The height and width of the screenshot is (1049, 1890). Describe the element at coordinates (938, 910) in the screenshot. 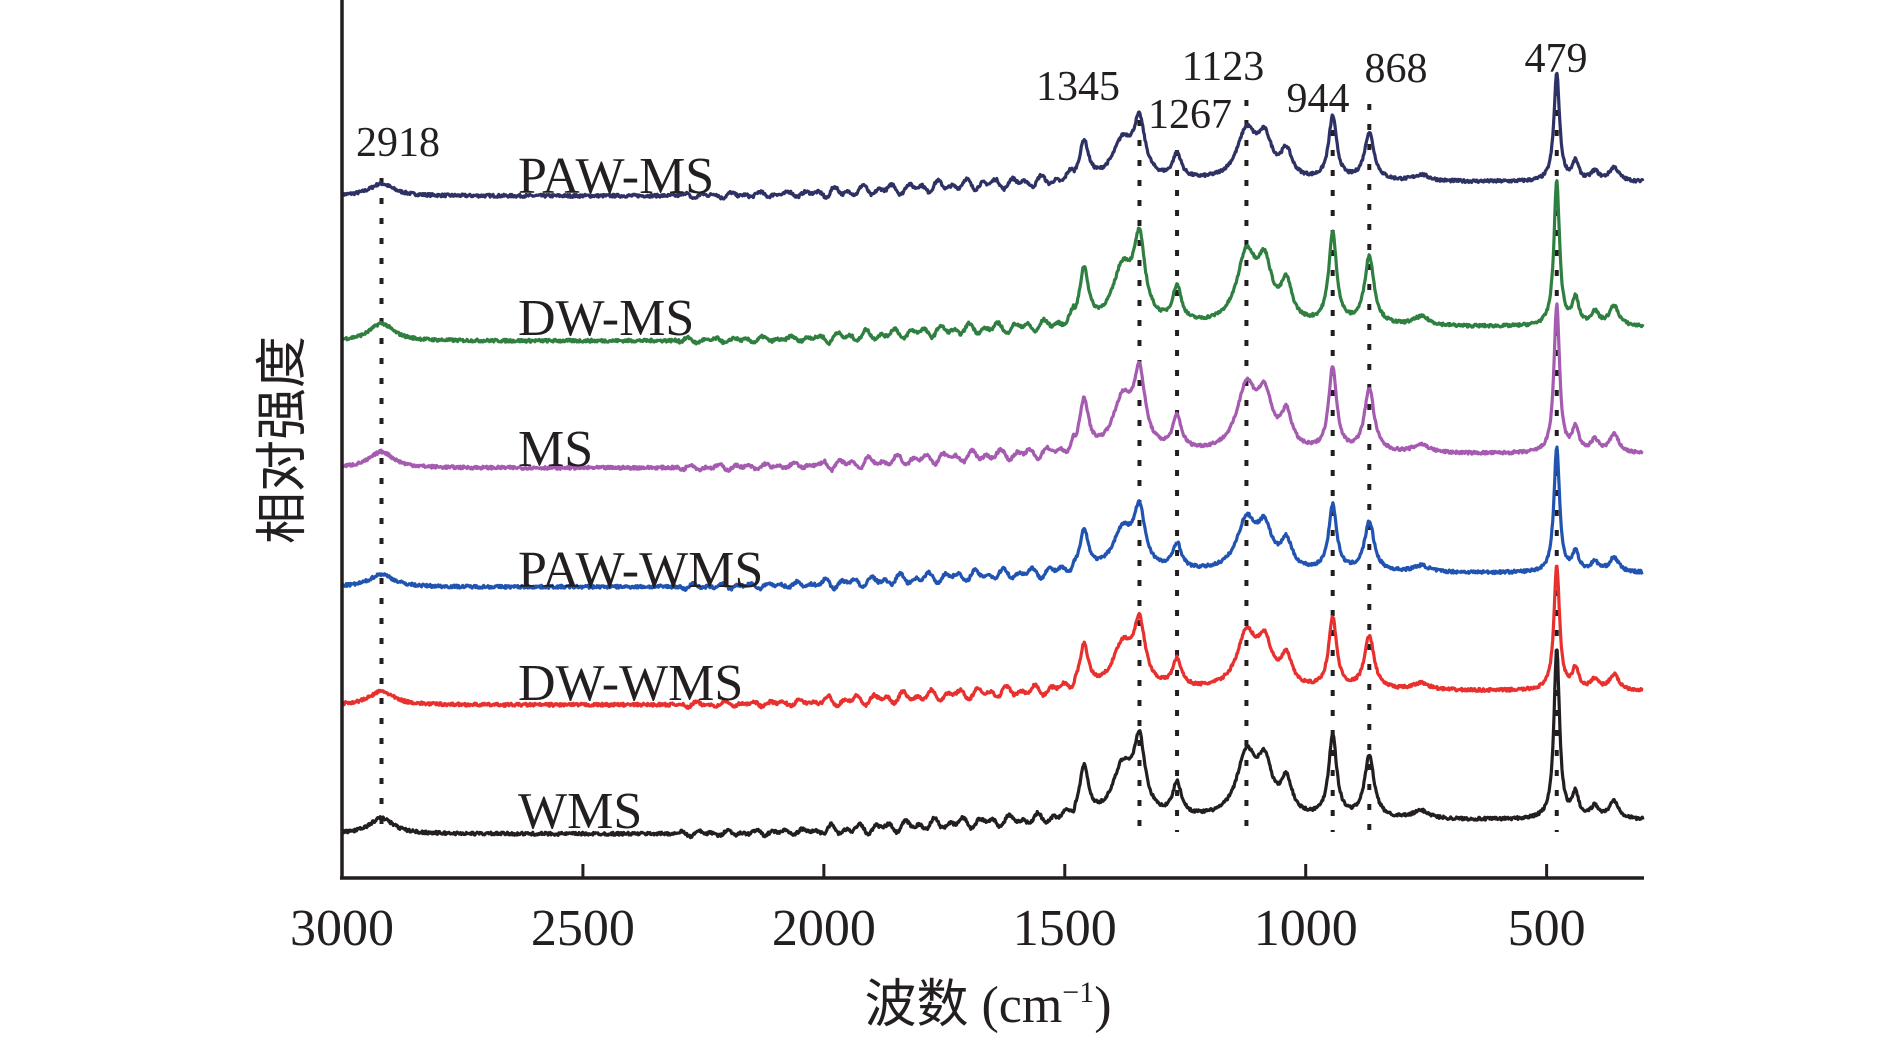

I see `x-ticks: 3000 2500 2000 1500 1000 500` at that location.